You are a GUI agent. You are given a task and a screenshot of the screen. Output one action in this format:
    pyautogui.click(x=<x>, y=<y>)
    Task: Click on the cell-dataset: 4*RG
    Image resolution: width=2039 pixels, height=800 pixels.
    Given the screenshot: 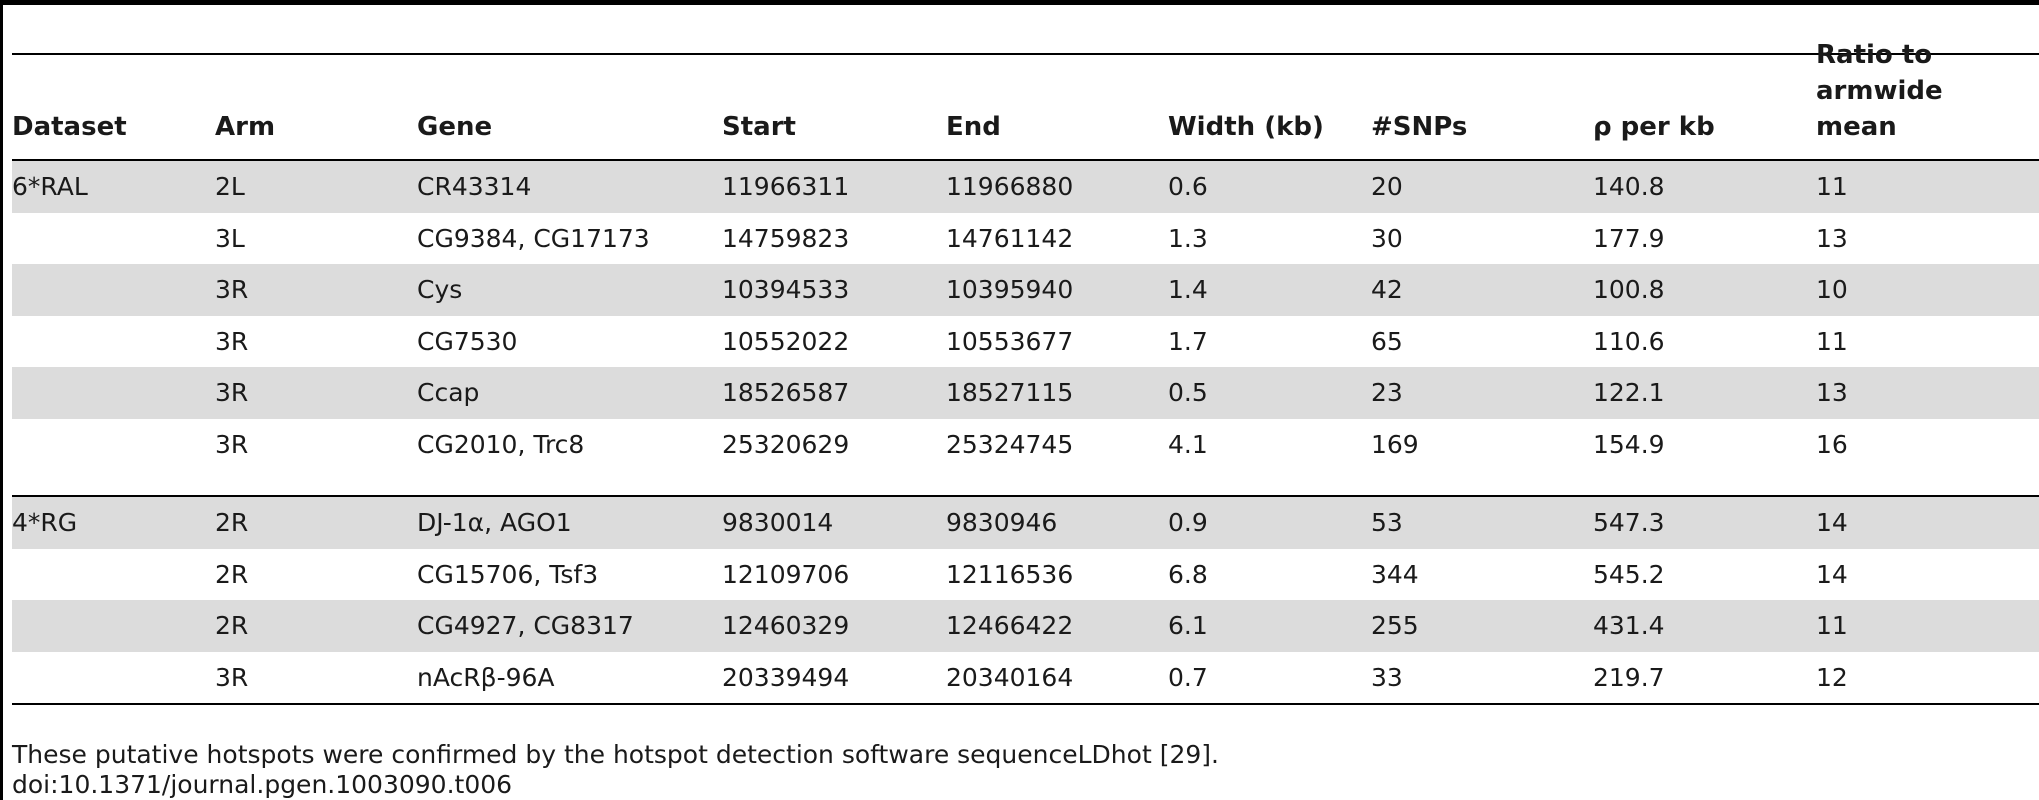 What is the action you would take?
    pyautogui.click(x=45, y=522)
    